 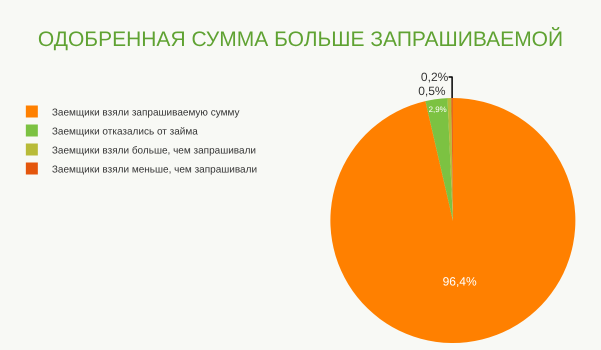 I want to click on legend-label: Заемщики взяли меньше, чем запрашивали, so click(x=155, y=170).